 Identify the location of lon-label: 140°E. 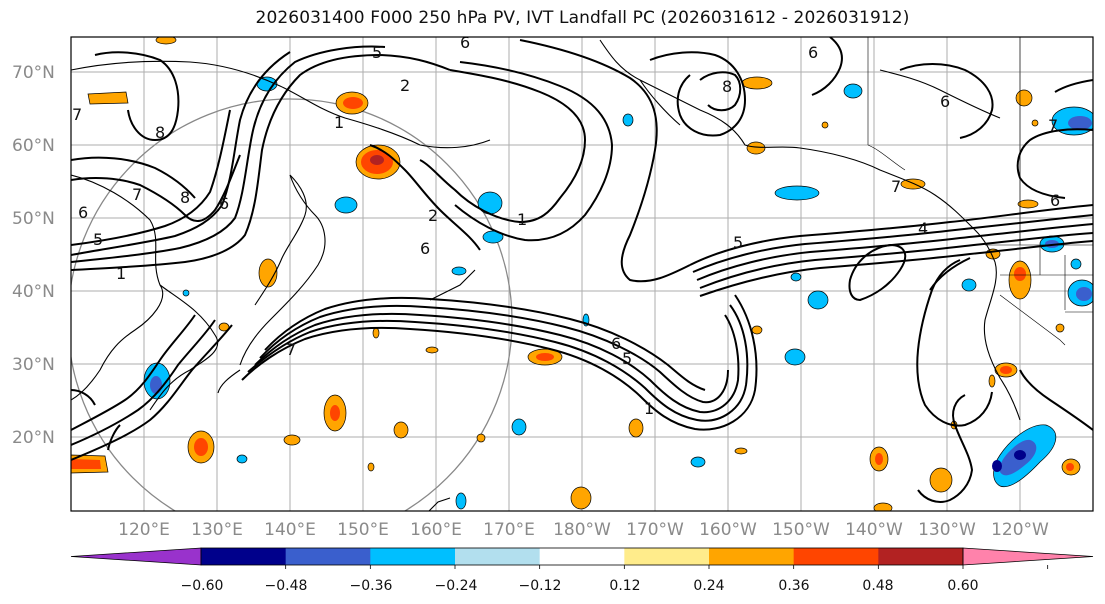
(290, 530).